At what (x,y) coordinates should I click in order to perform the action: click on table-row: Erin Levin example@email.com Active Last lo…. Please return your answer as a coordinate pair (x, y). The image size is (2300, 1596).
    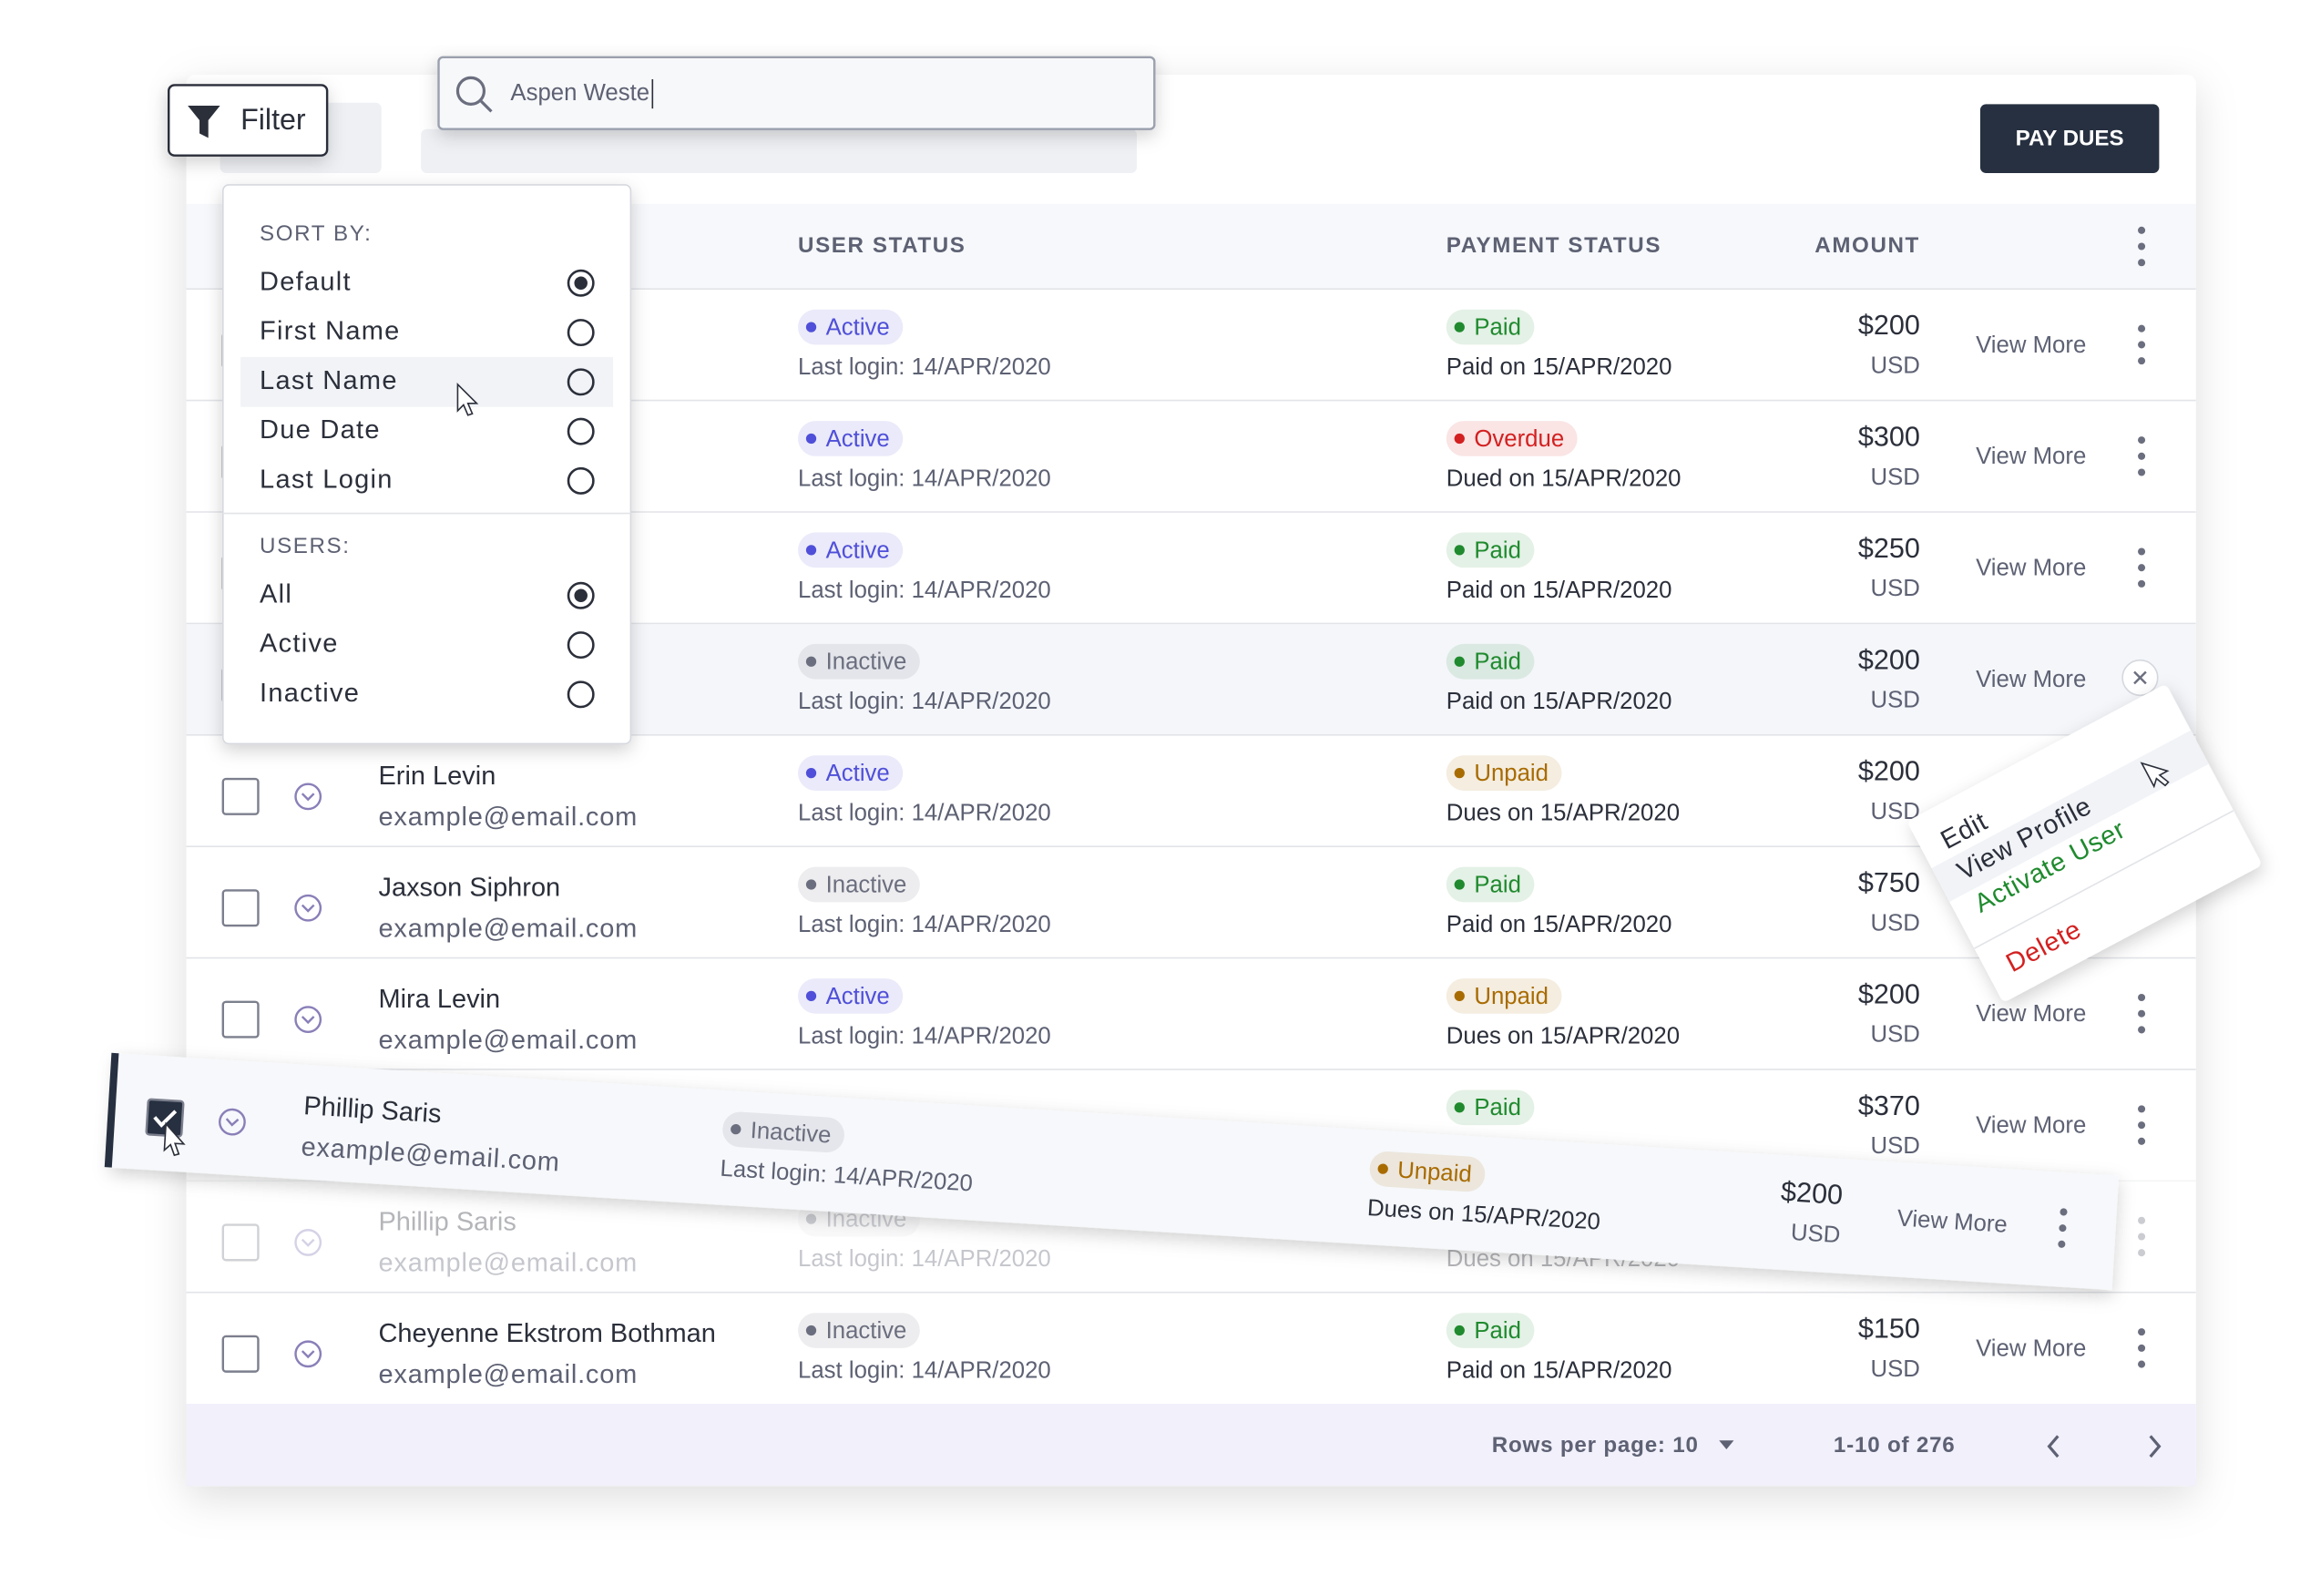
    Looking at the image, I should click on (1191, 782).